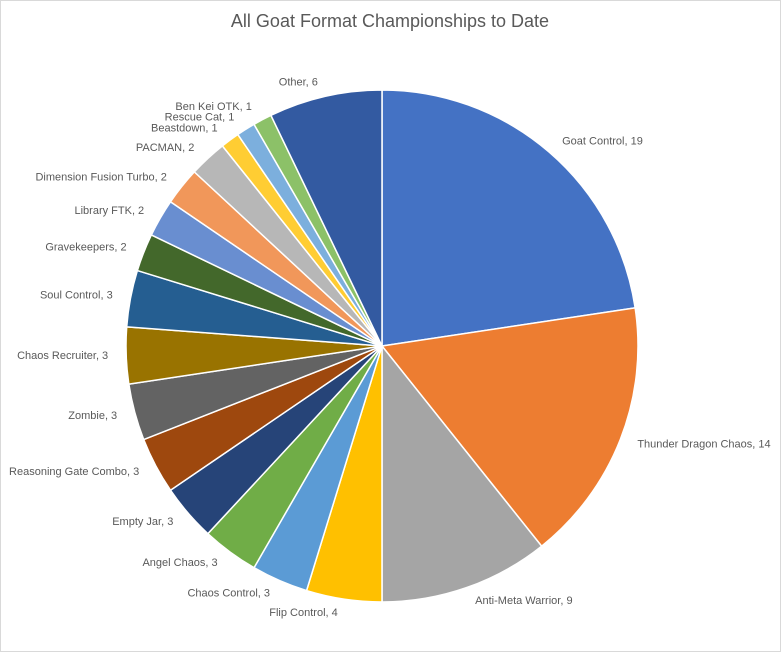  Describe the element at coordinates (200, 117) in the screenshot. I see `data-label: Rescue Cat, 1` at that location.